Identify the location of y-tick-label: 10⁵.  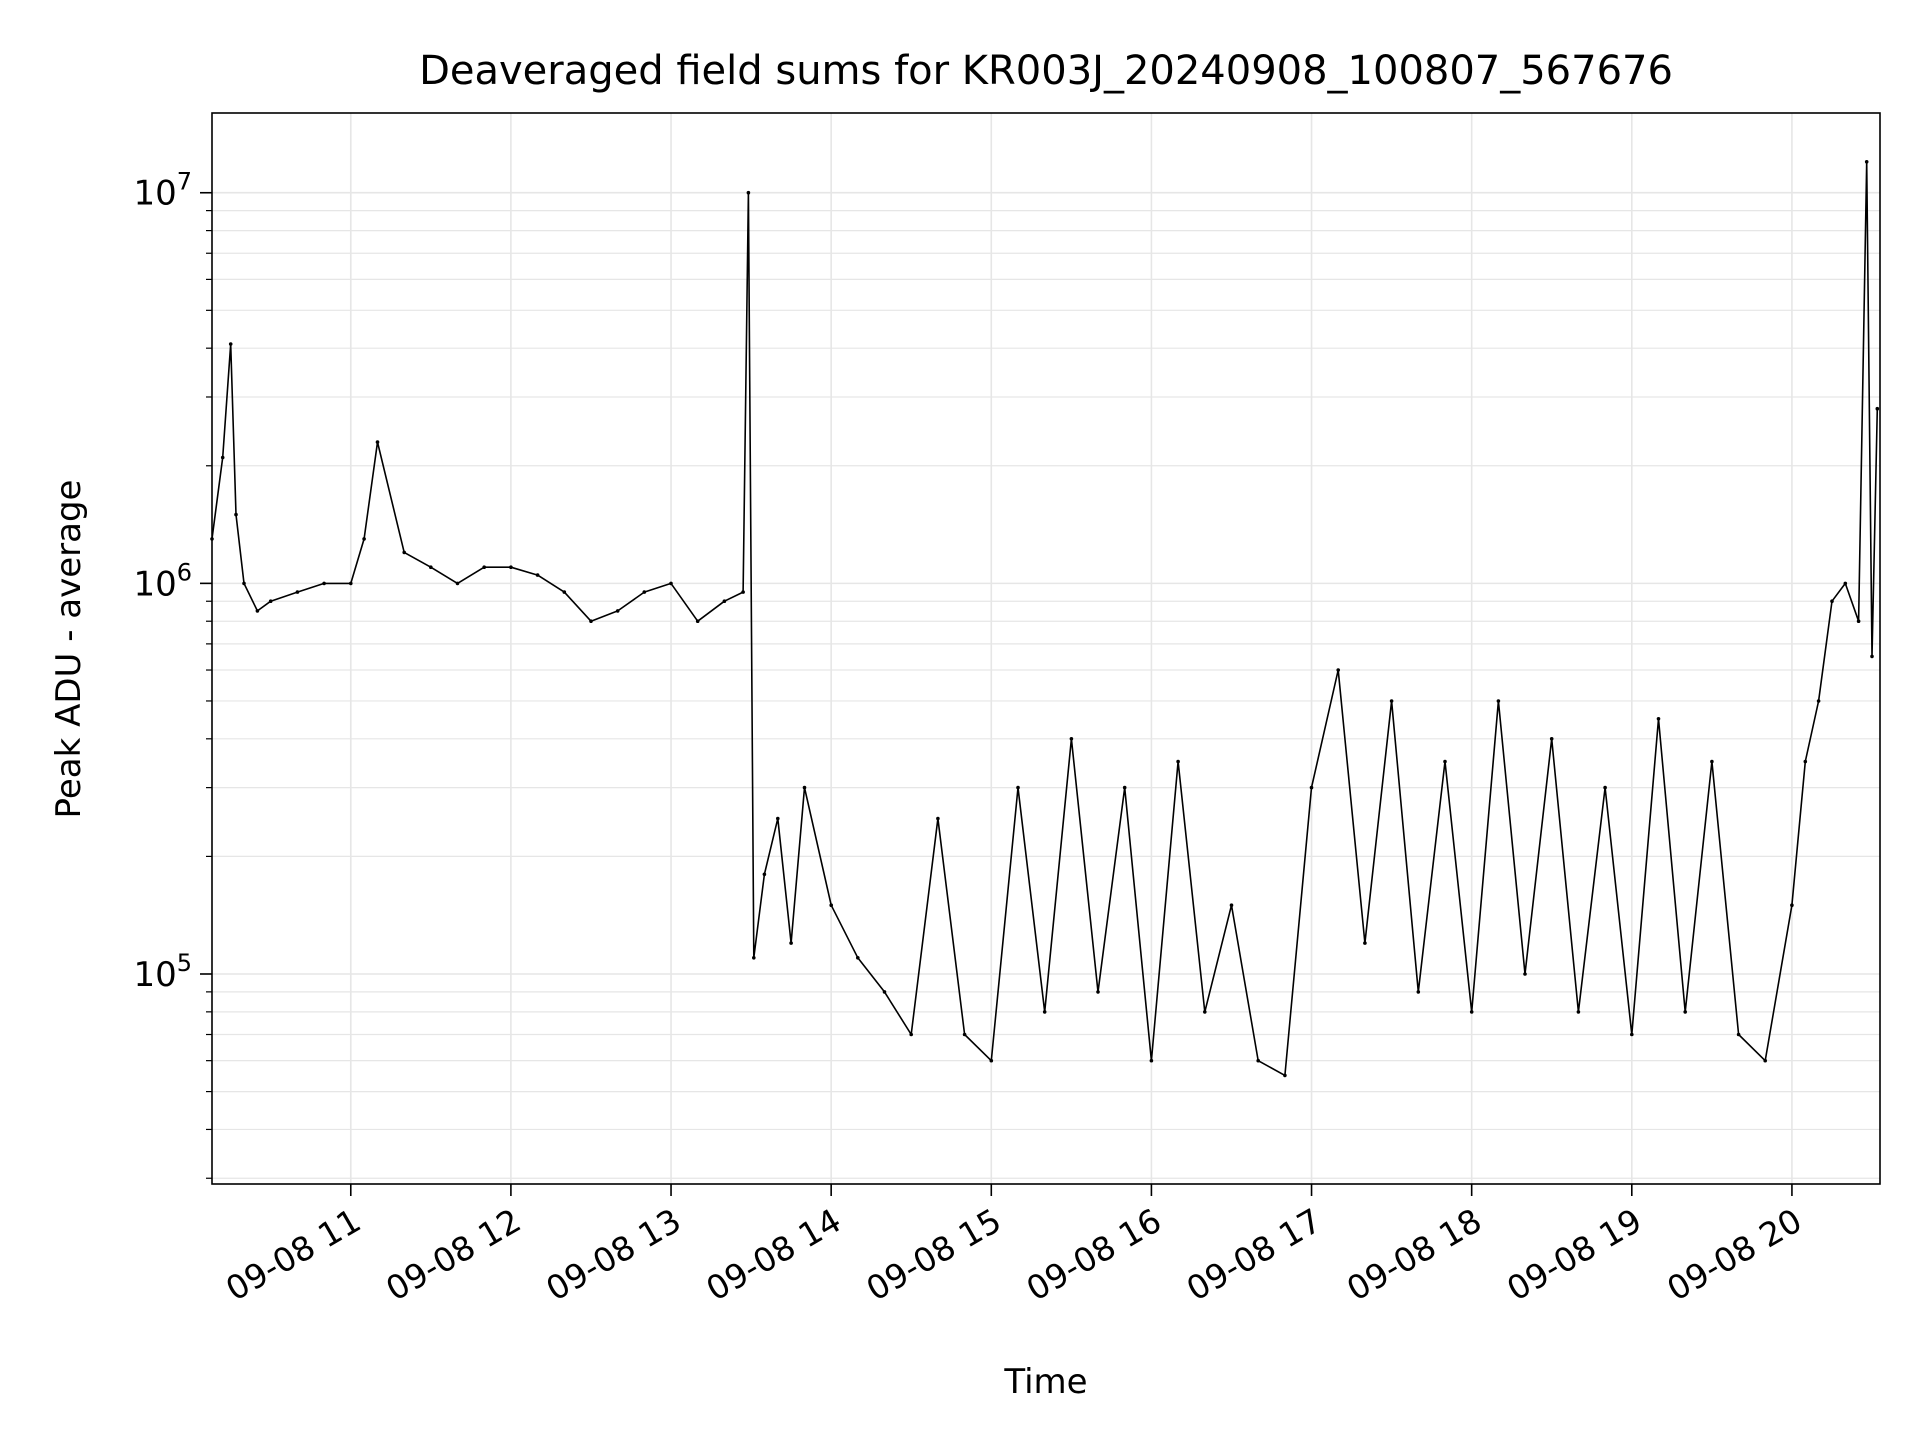
(162, 972).